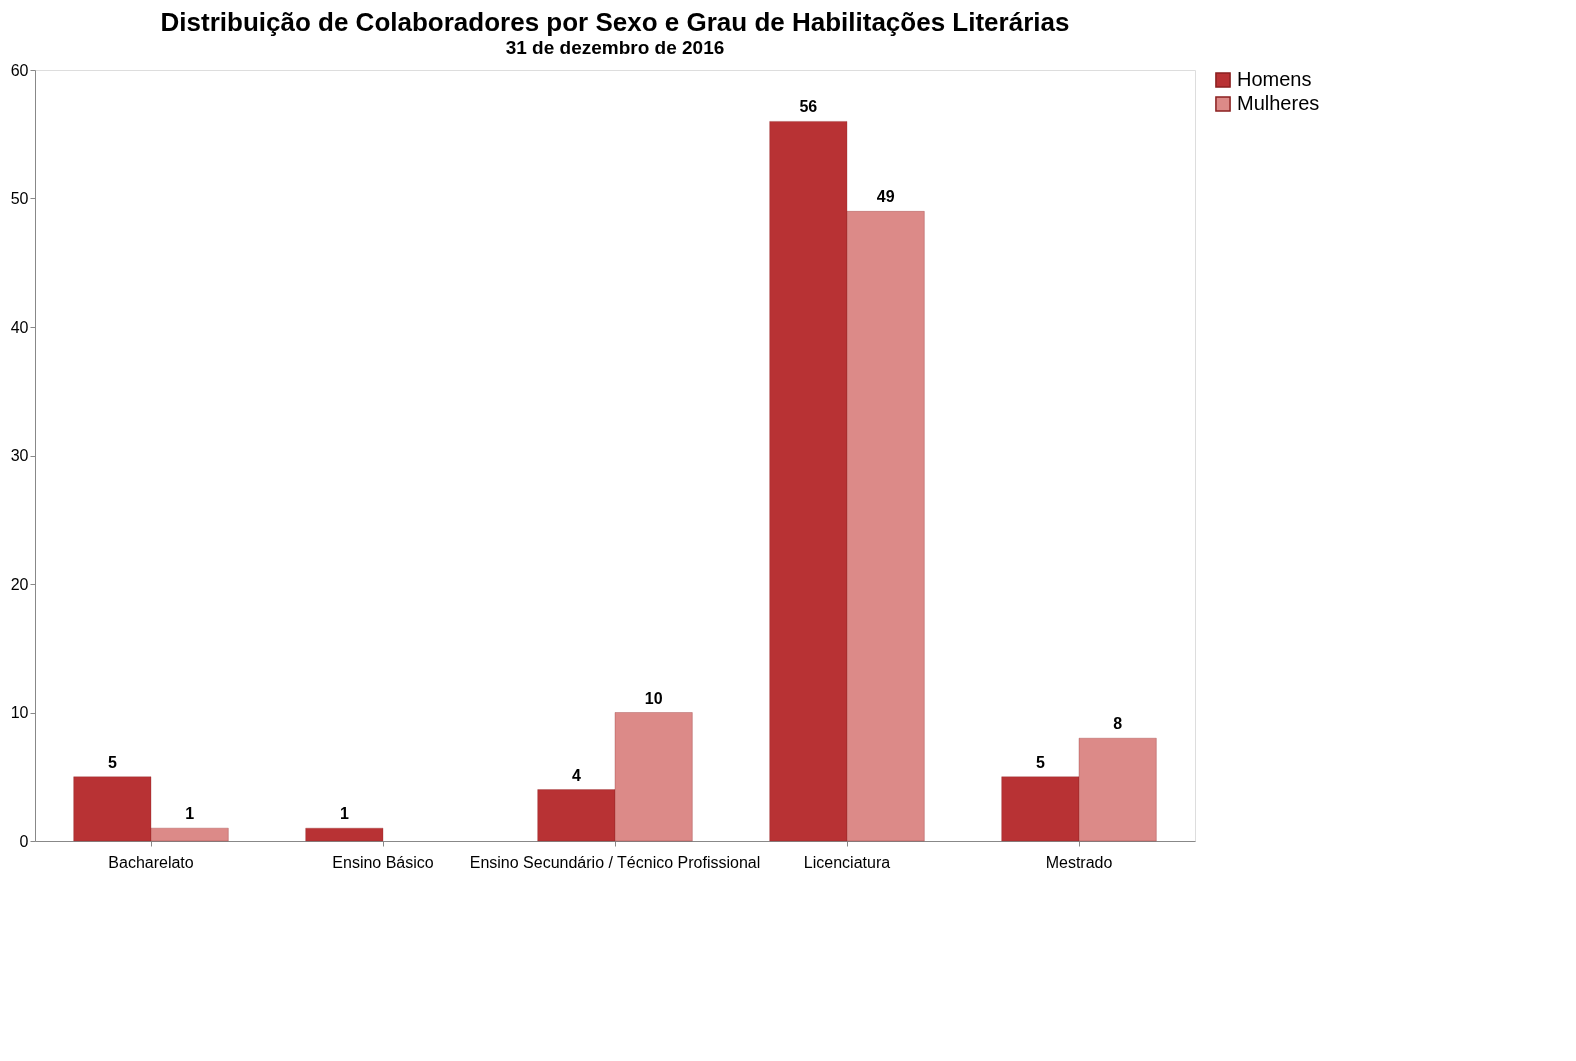  Describe the element at coordinates (653, 698) in the screenshot. I see `data-label: 10` at that location.